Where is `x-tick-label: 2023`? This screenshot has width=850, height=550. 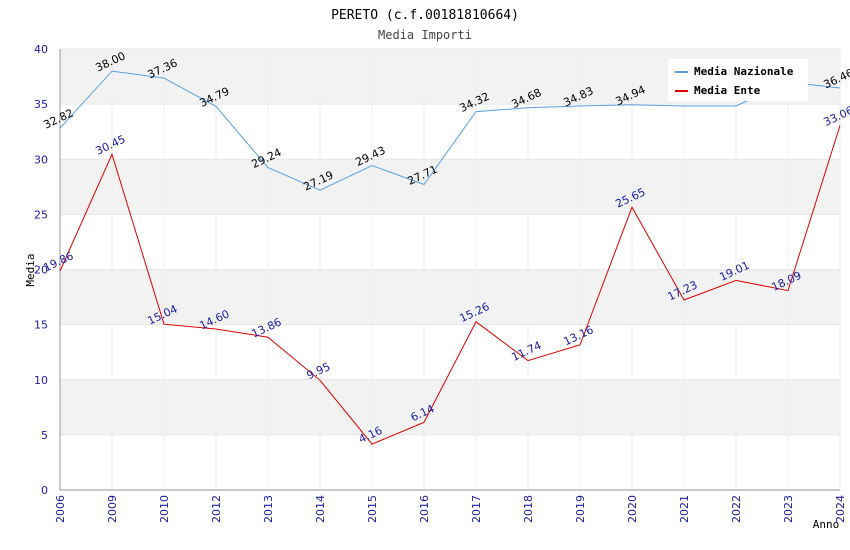 x-tick-label: 2023 is located at coordinates (788, 509).